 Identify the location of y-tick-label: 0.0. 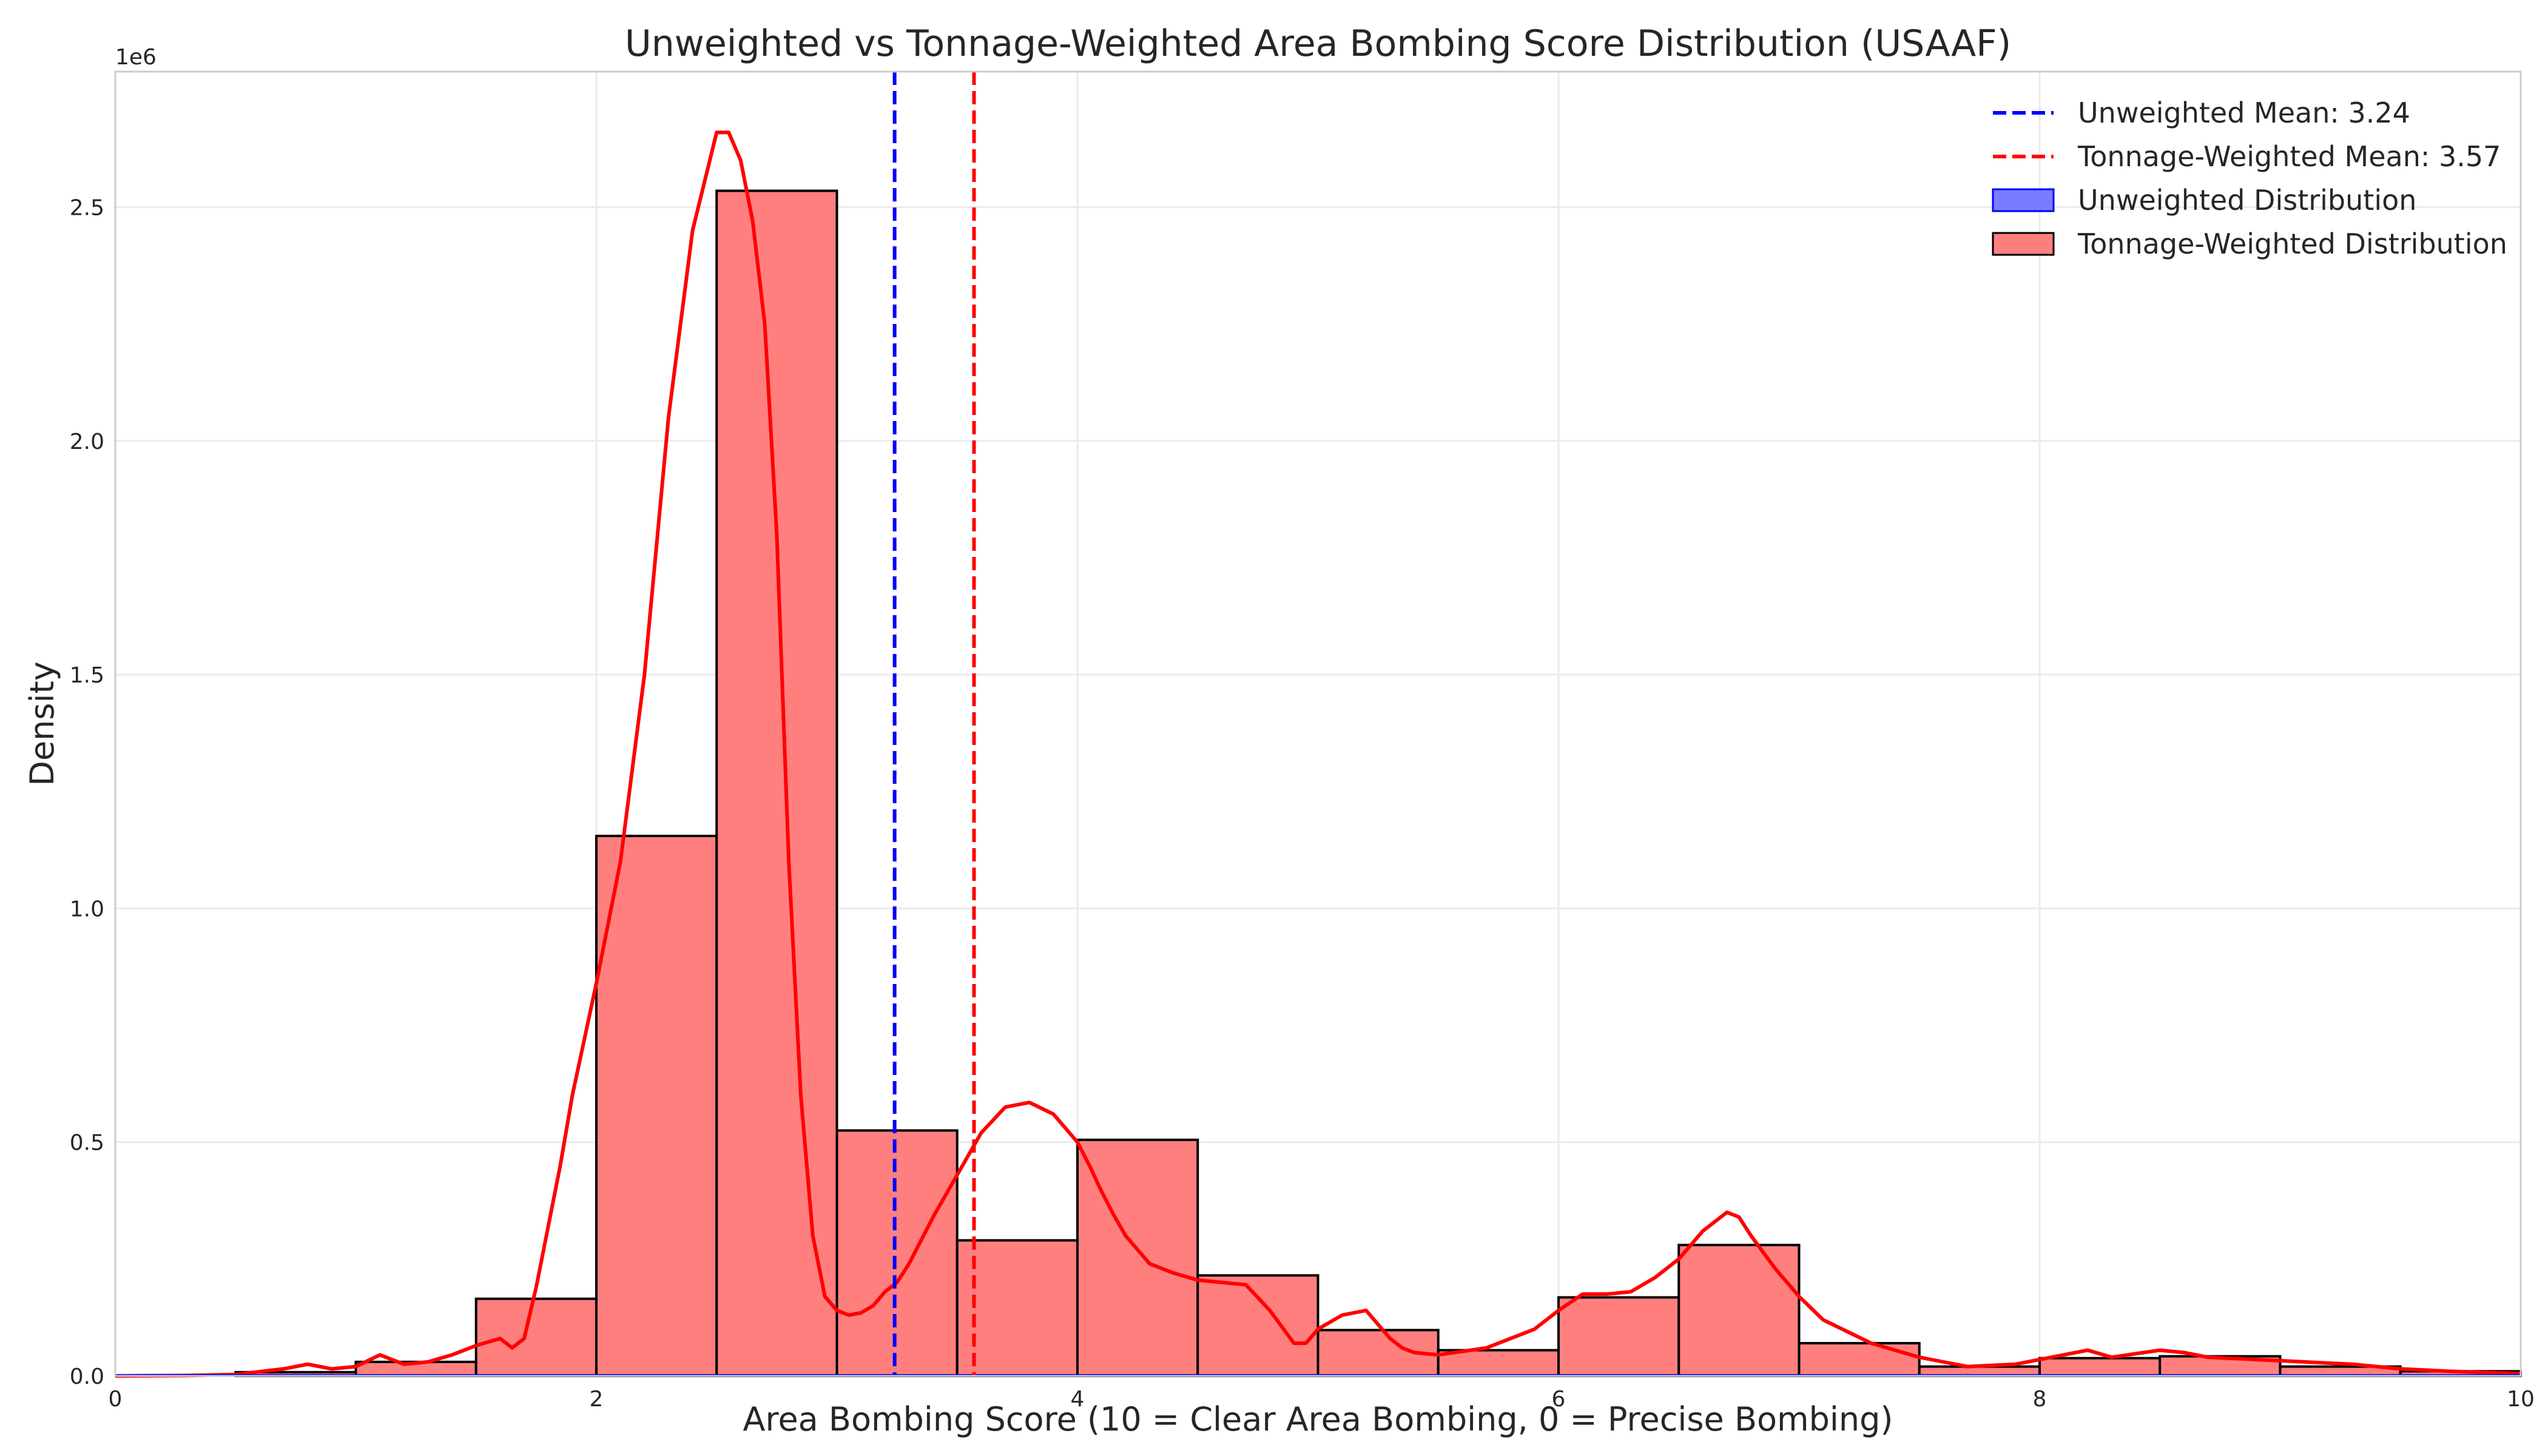
(87, 1376).